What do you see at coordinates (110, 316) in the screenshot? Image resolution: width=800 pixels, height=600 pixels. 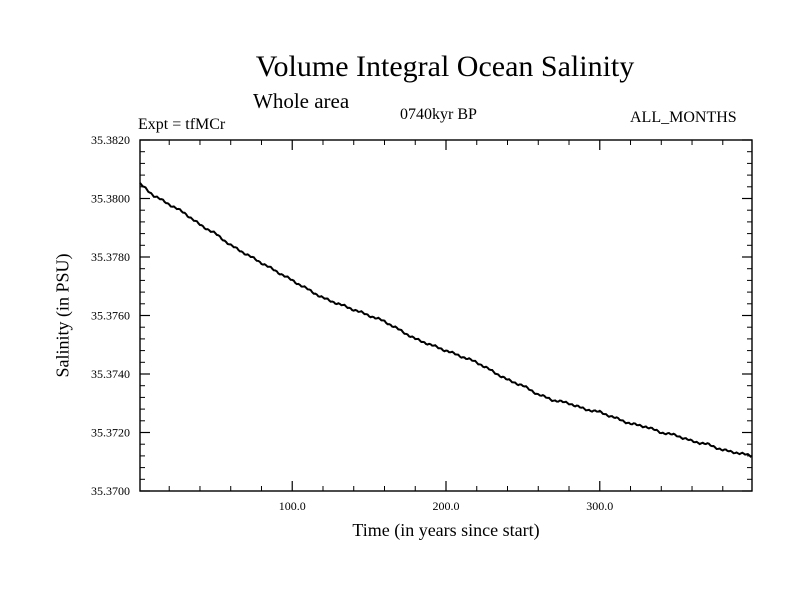 I see `y-tick-label: 35.3760` at bounding box center [110, 316].